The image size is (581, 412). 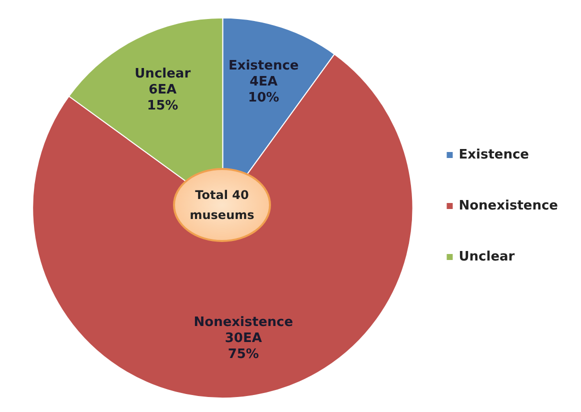 What do you see at coordinates (244, 322) in the screenshot?
I see `slice-label: Nonexistence` at bounding box center [244, 322].